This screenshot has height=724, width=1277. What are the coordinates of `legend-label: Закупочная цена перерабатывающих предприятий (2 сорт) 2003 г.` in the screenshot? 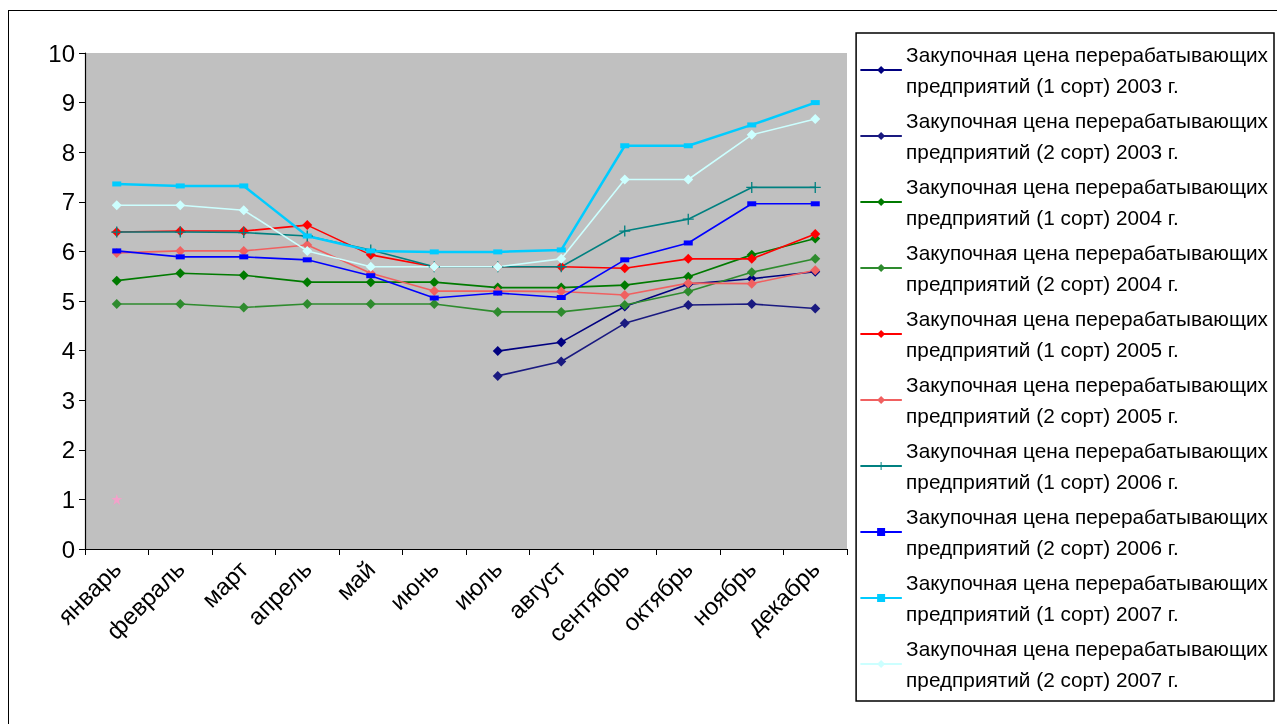 It's located at (1087, 136).